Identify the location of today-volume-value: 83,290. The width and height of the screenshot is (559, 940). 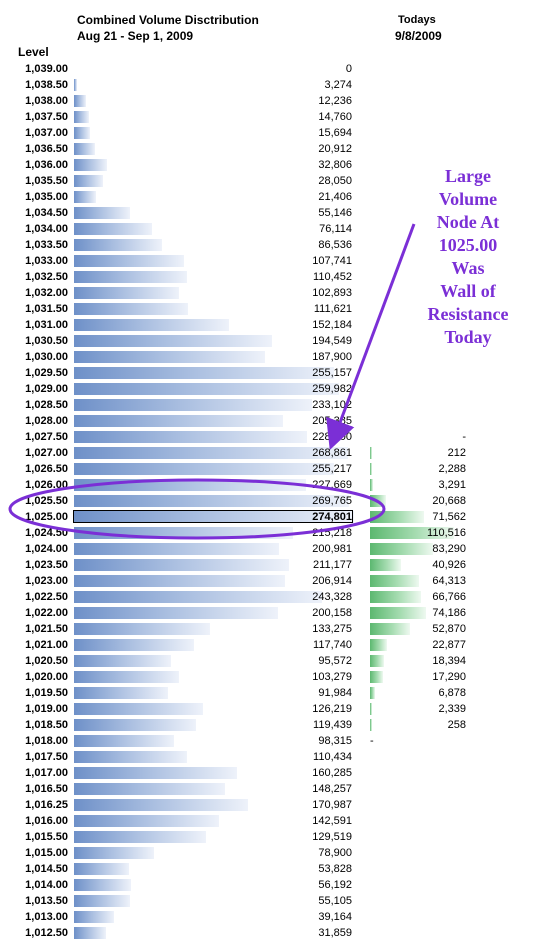
(449, 549).